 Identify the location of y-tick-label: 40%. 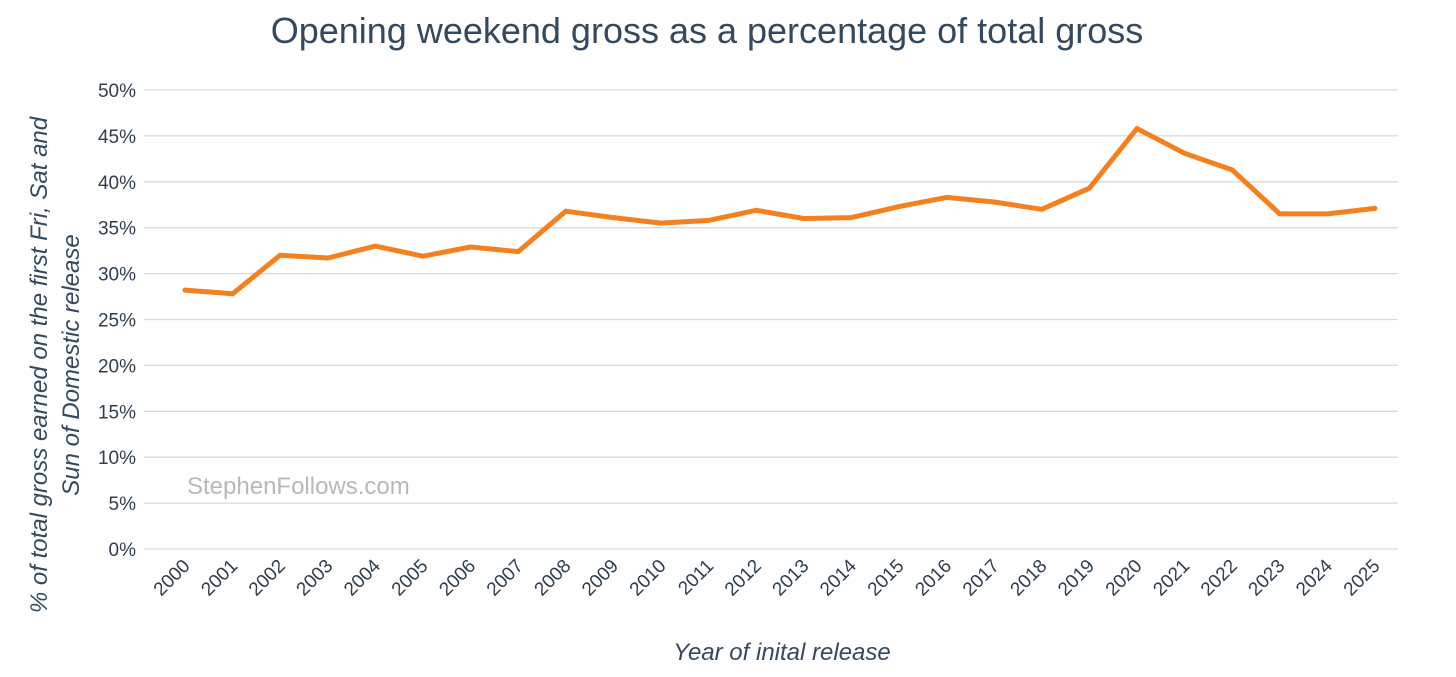
(117, 183).